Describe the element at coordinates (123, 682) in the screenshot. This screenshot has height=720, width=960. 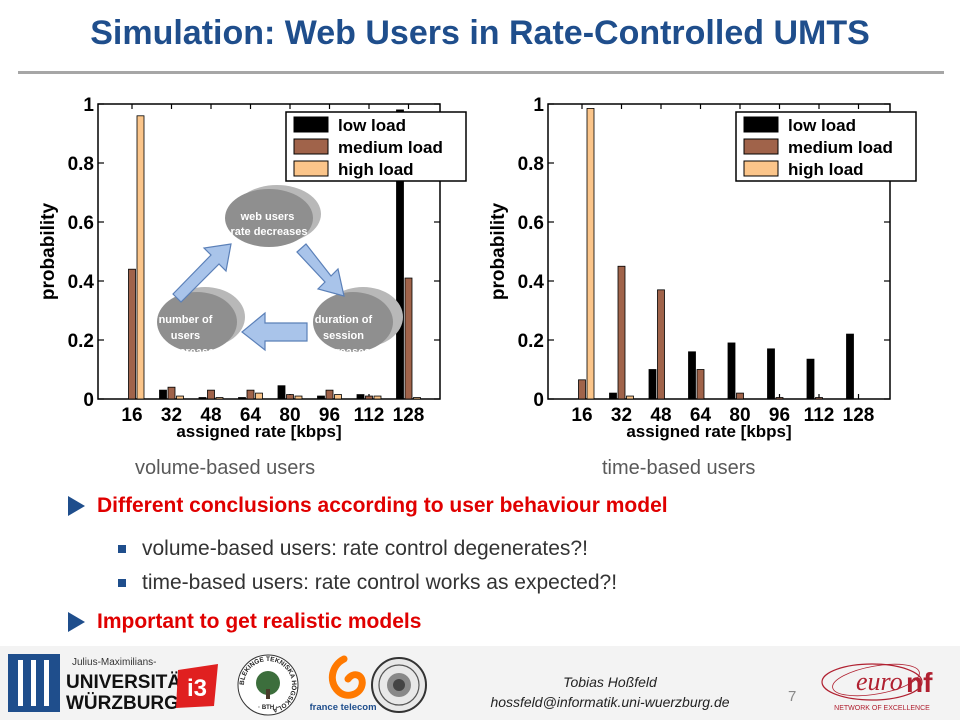
I see `uni-line1: UNIVERSITÄT` at that location.